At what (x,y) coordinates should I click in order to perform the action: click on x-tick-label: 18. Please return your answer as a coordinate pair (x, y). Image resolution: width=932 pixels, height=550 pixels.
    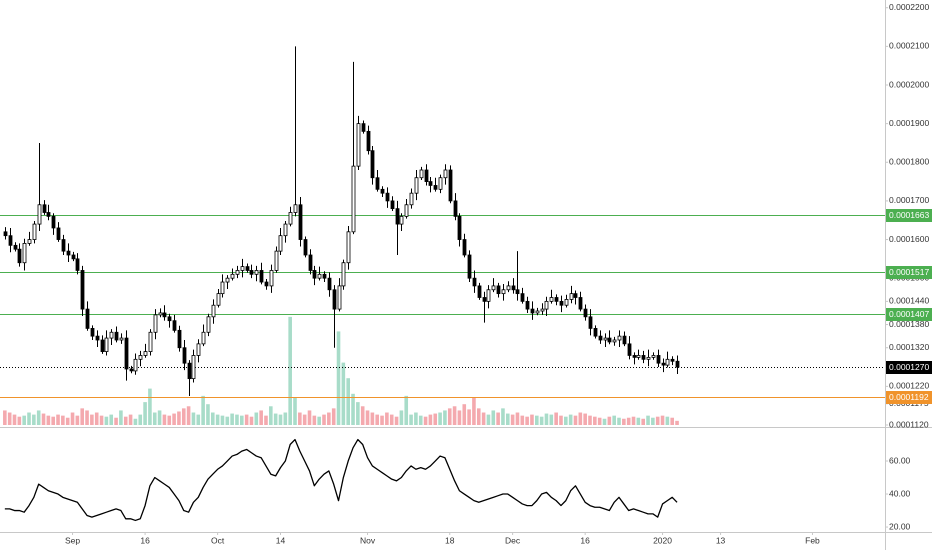
    Looking at the image, I should click on (450, 540).